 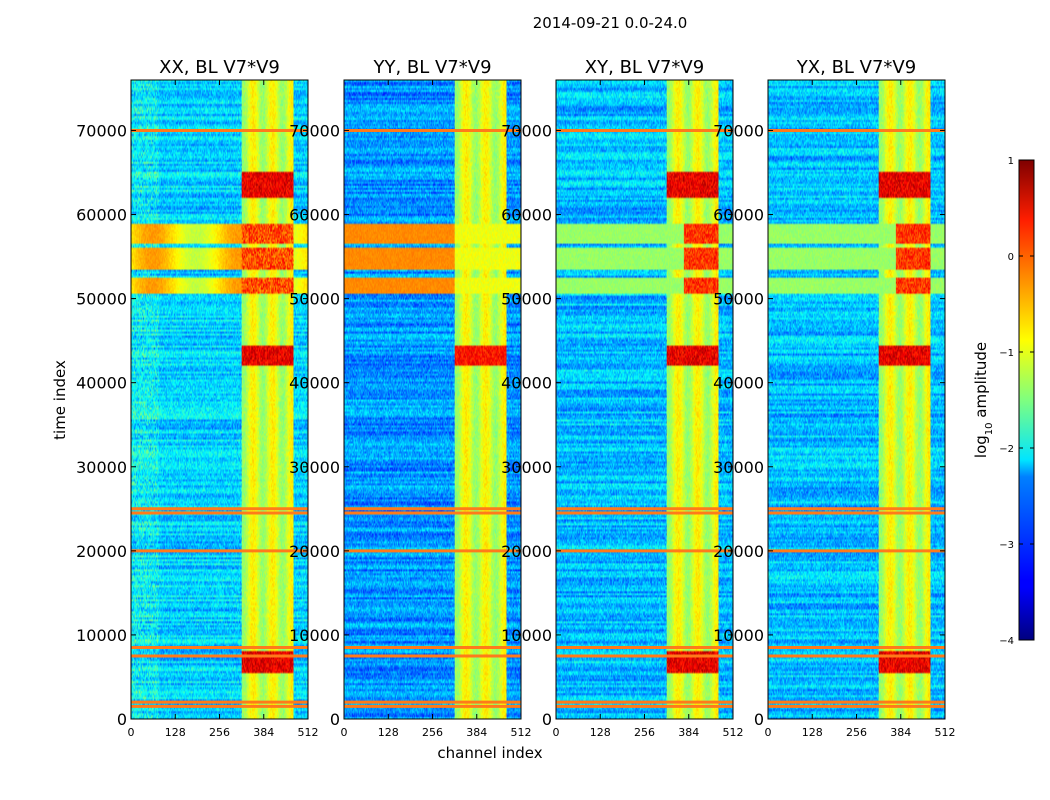 What do you see at coordinates (1011, 161) in the screenshot?
I see `colorbar-tick-label: 1` at bounding box center [1011, 161].